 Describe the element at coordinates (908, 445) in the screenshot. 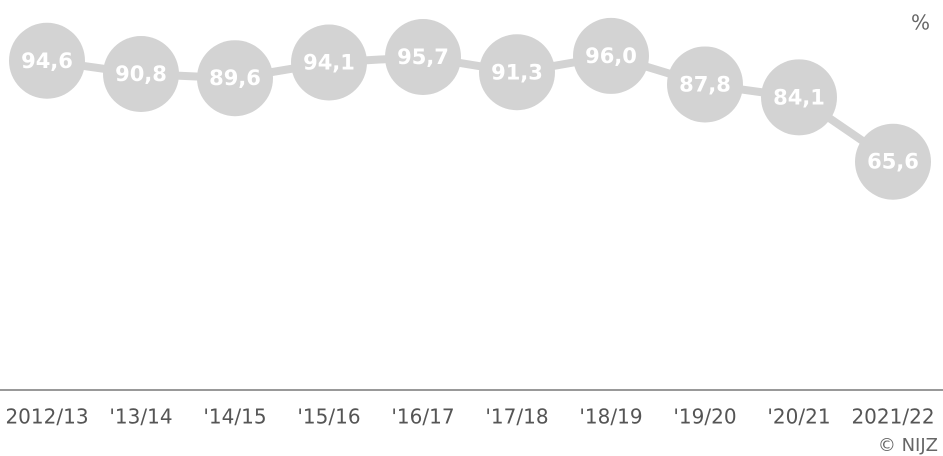

I see `source: © NIJZ` at that location.